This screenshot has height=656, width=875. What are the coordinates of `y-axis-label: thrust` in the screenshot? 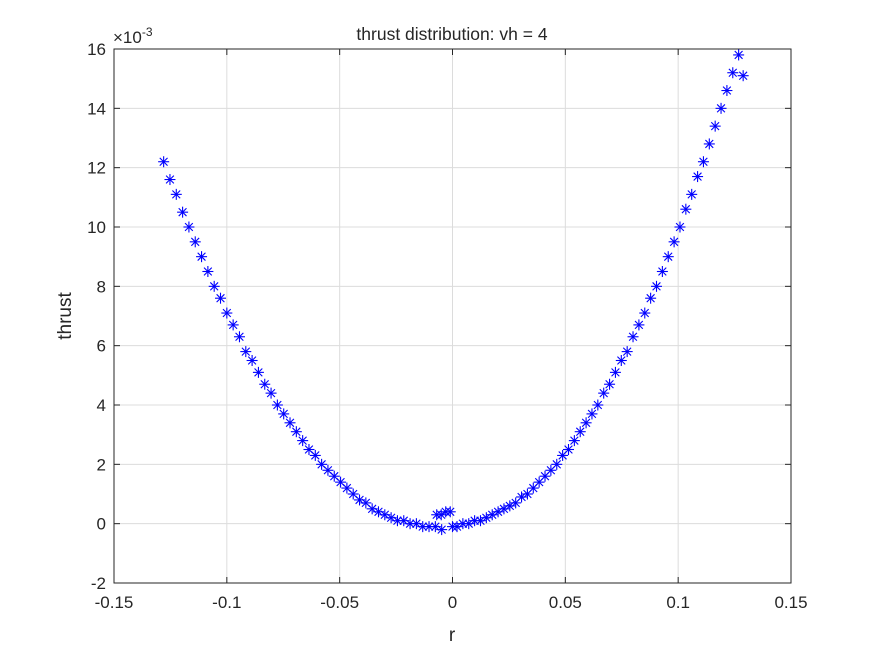 It's located at (65, 316).